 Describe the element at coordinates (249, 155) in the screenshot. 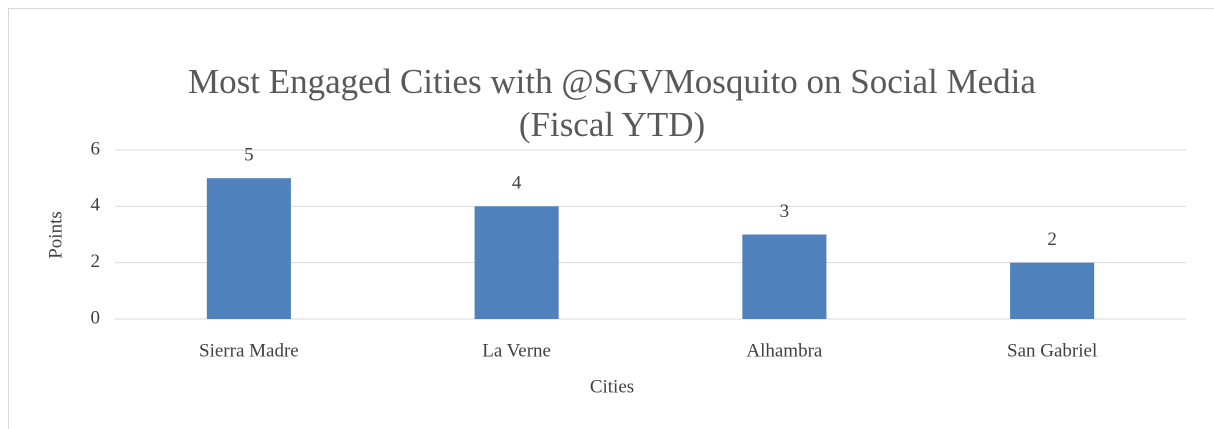

I see `data-label: 5` at that location.